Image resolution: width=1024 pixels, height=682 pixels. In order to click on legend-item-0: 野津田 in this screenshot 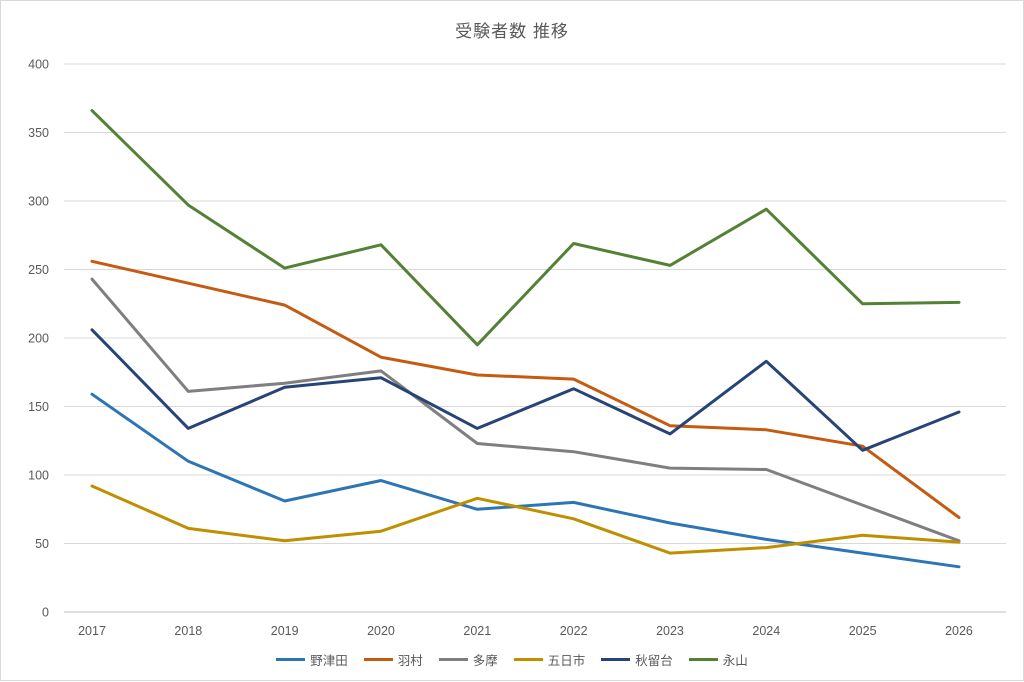, I will do `click(312, 659)`.